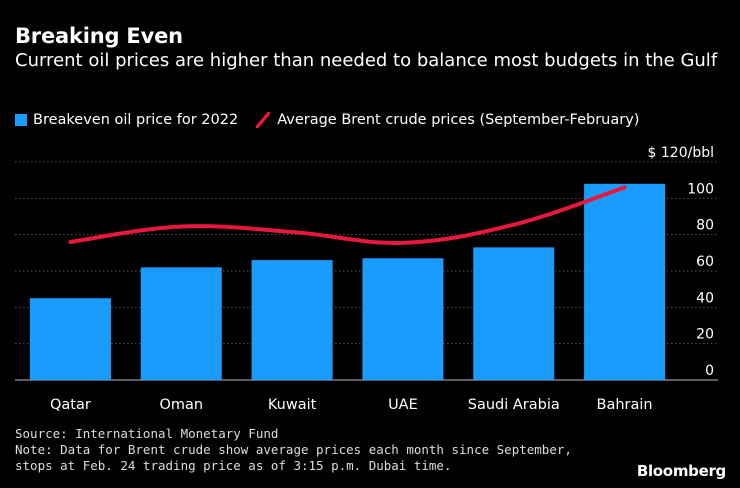  I want to click on chart-title: Breaking Even, so click(99, 36).